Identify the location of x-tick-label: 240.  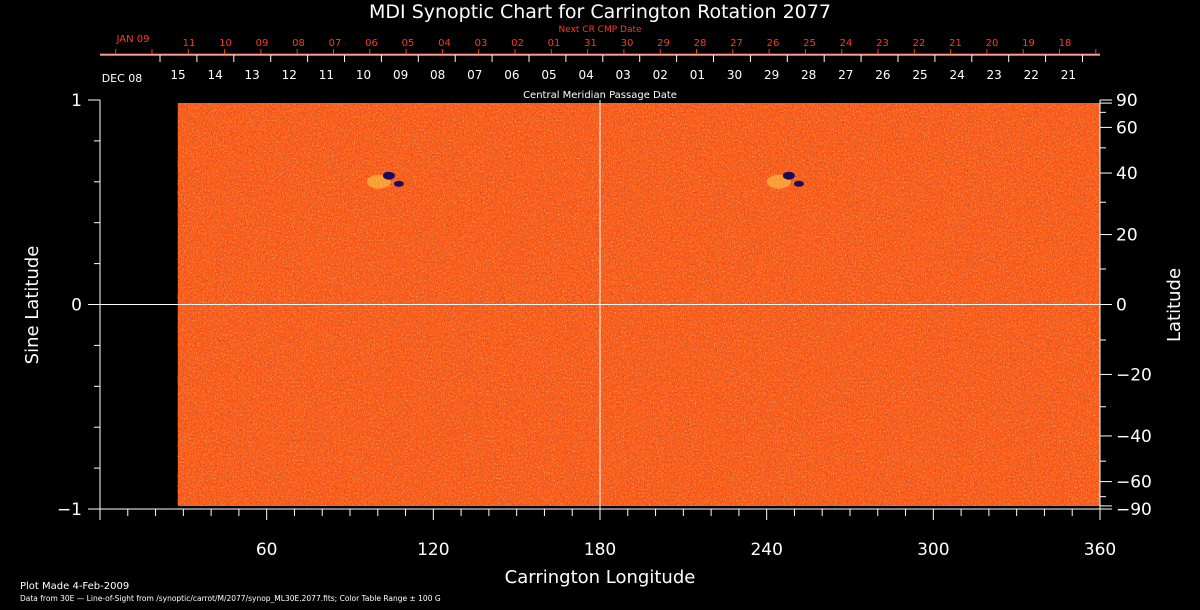
(766, 550).